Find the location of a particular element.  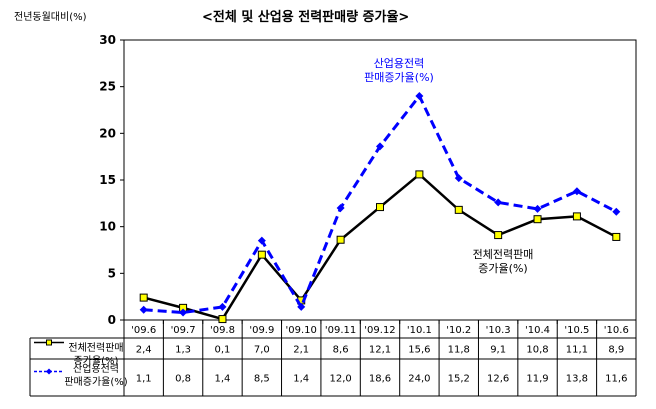

x-tick-label: '10.6 is located at coordinates (616, 330).